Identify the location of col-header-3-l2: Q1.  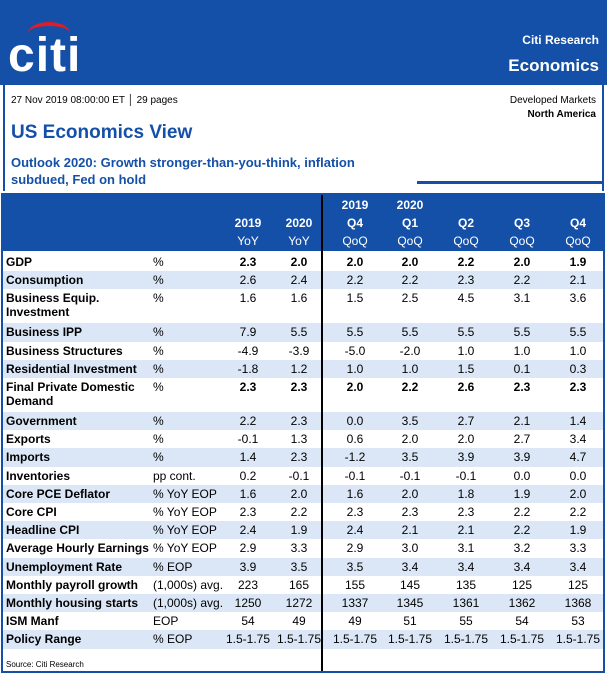
(409, 223).